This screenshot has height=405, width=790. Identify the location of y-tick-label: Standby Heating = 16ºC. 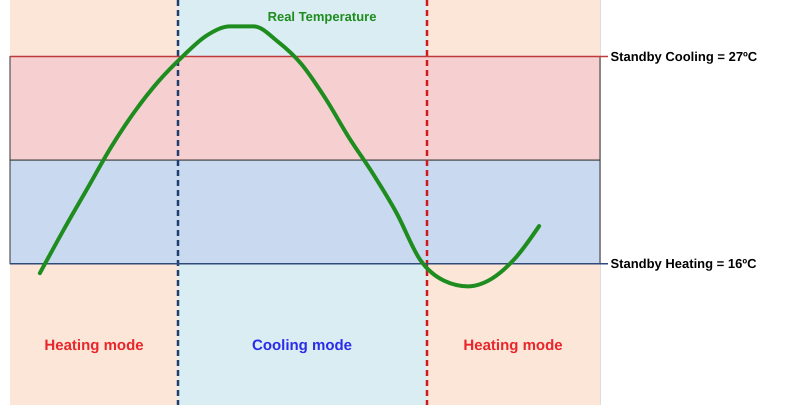
(684, 264).